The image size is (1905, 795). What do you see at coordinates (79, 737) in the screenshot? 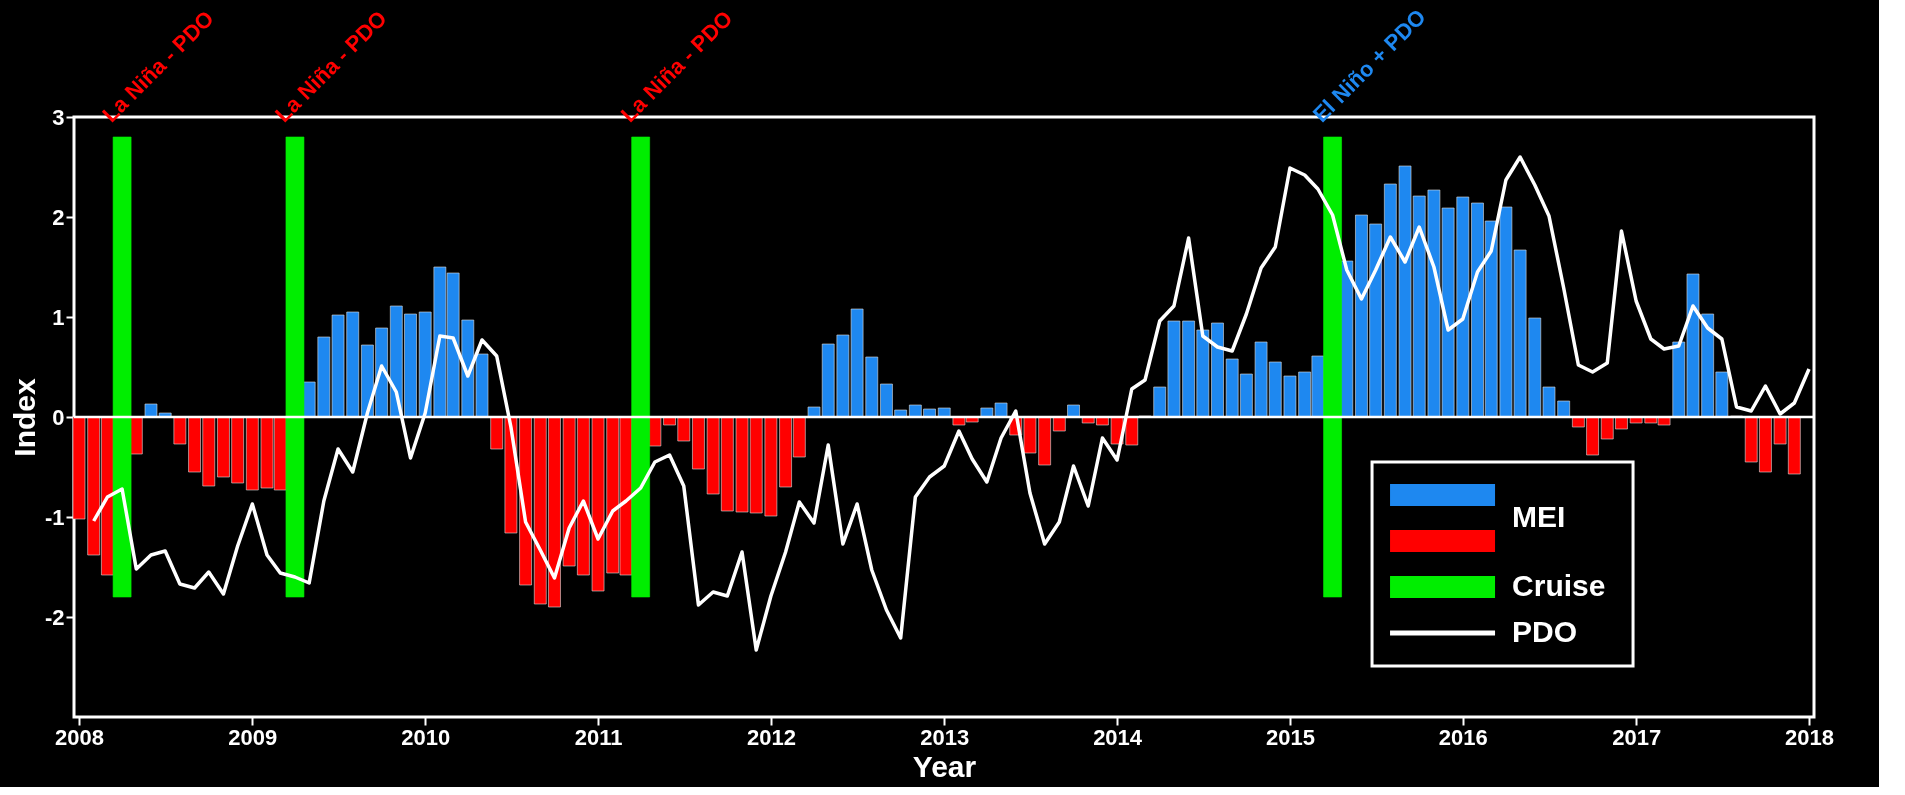
I see `x-tick-label: 2008` at bounding box center [79, 737].